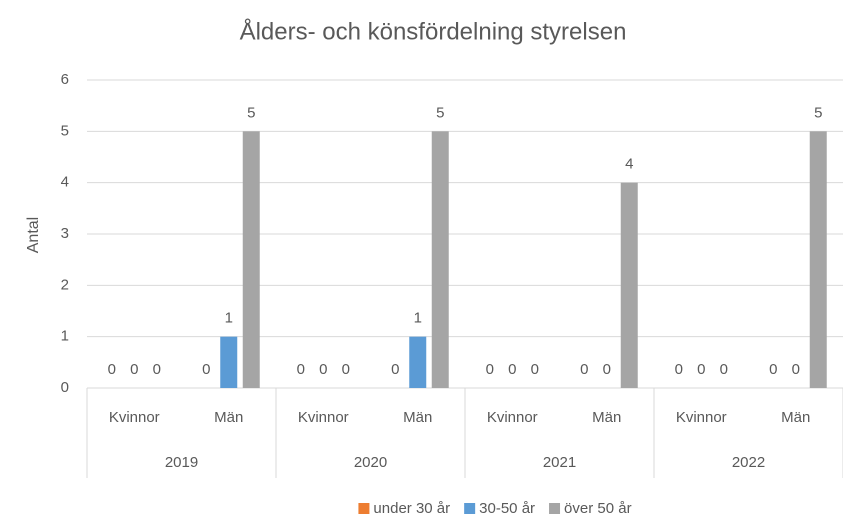  What do you see at coordinates (433, 31) in the screenshot?
I see `chart-title: Ålders- och könsfördelning styrelsen` at bounding box center [433, 31].